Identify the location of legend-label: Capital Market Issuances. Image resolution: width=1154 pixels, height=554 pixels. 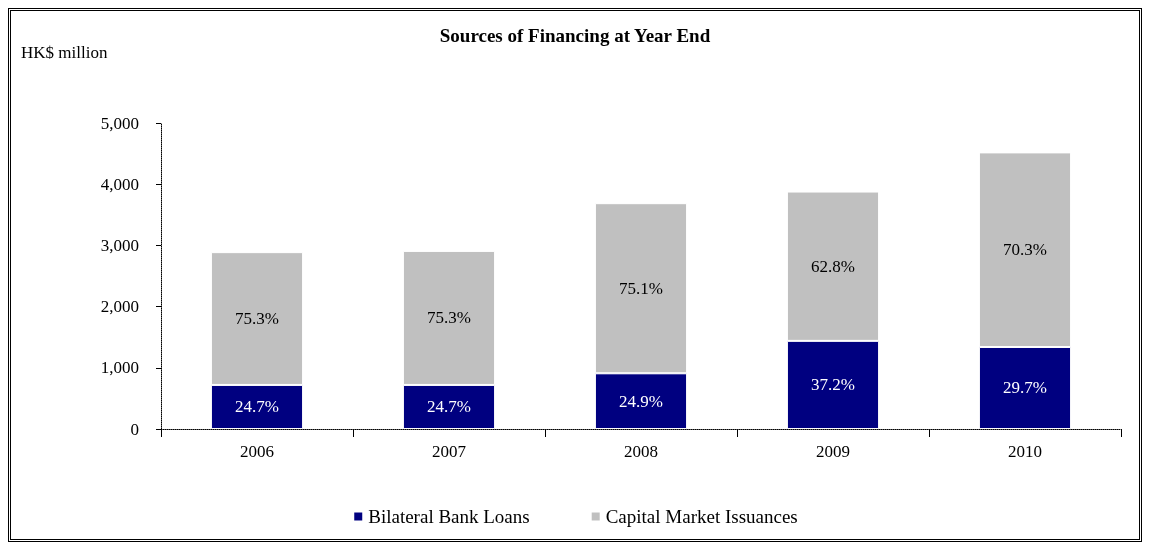
(701, 516).